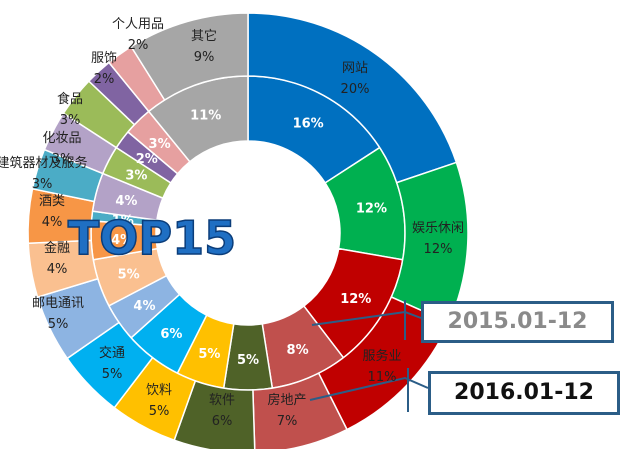 Image resolution: width=640 pixels, height=449 pixels. Describe the element at coordinates (112, 363) in the screenshot. I see `outer-label-6: 交通 5%` at that location.